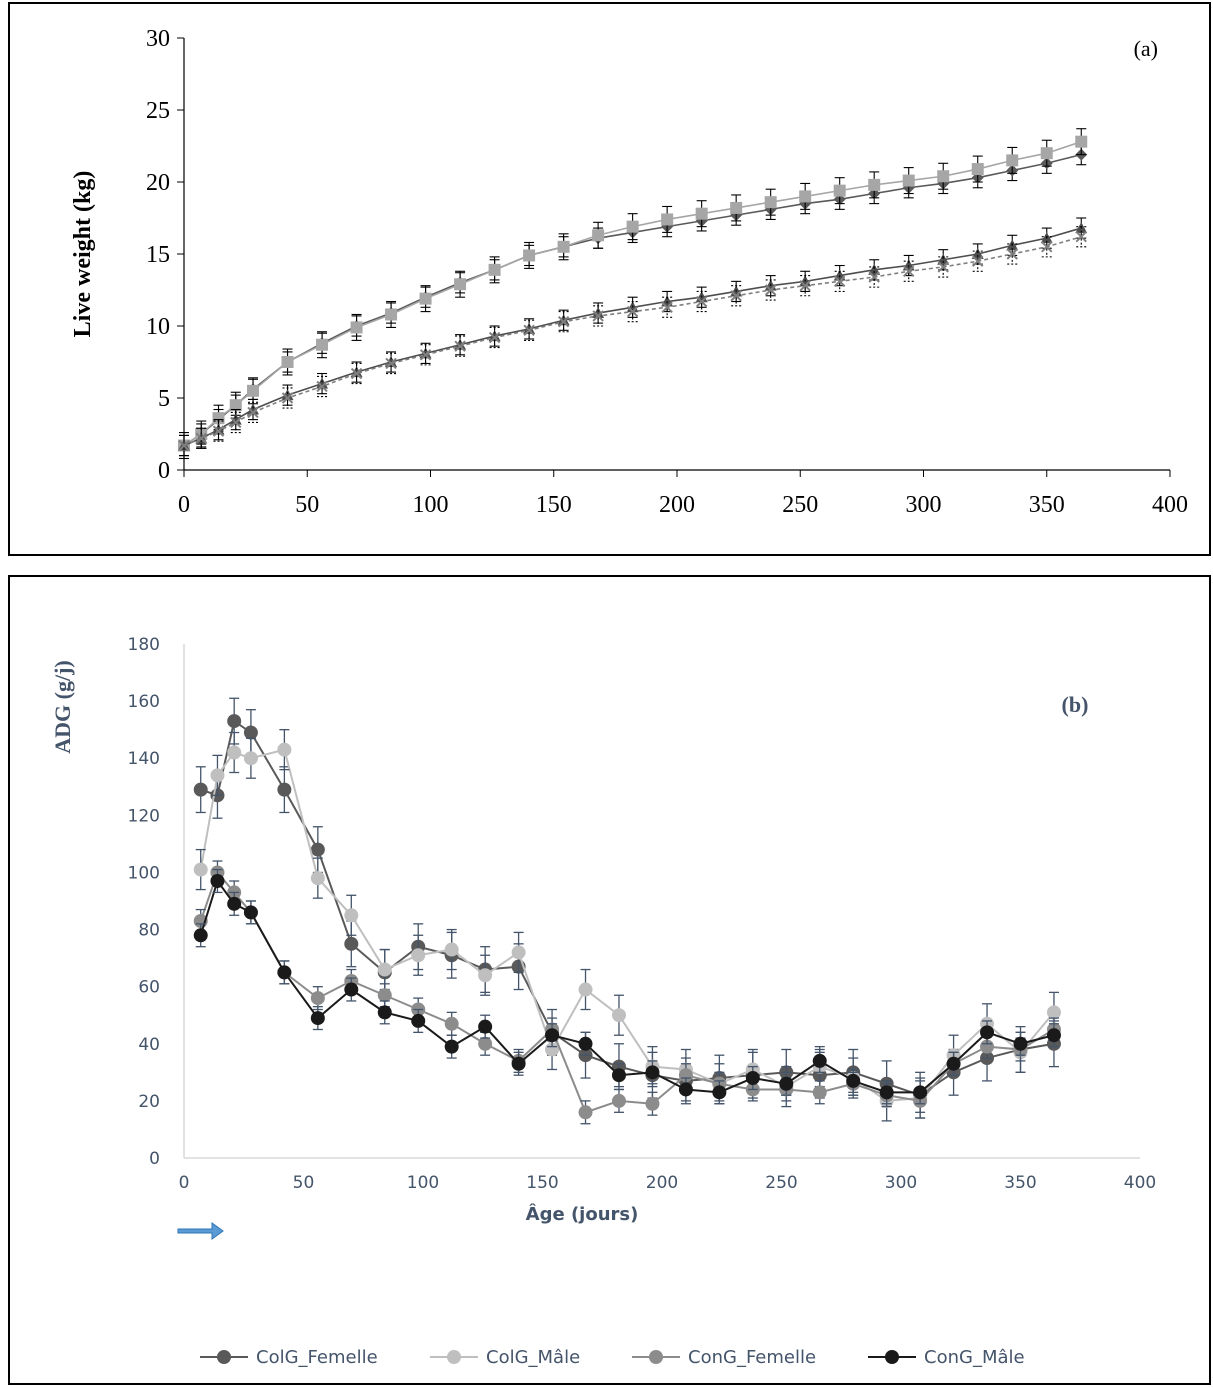  I want to click on x-tick-label: 0, so click(184, 1183).